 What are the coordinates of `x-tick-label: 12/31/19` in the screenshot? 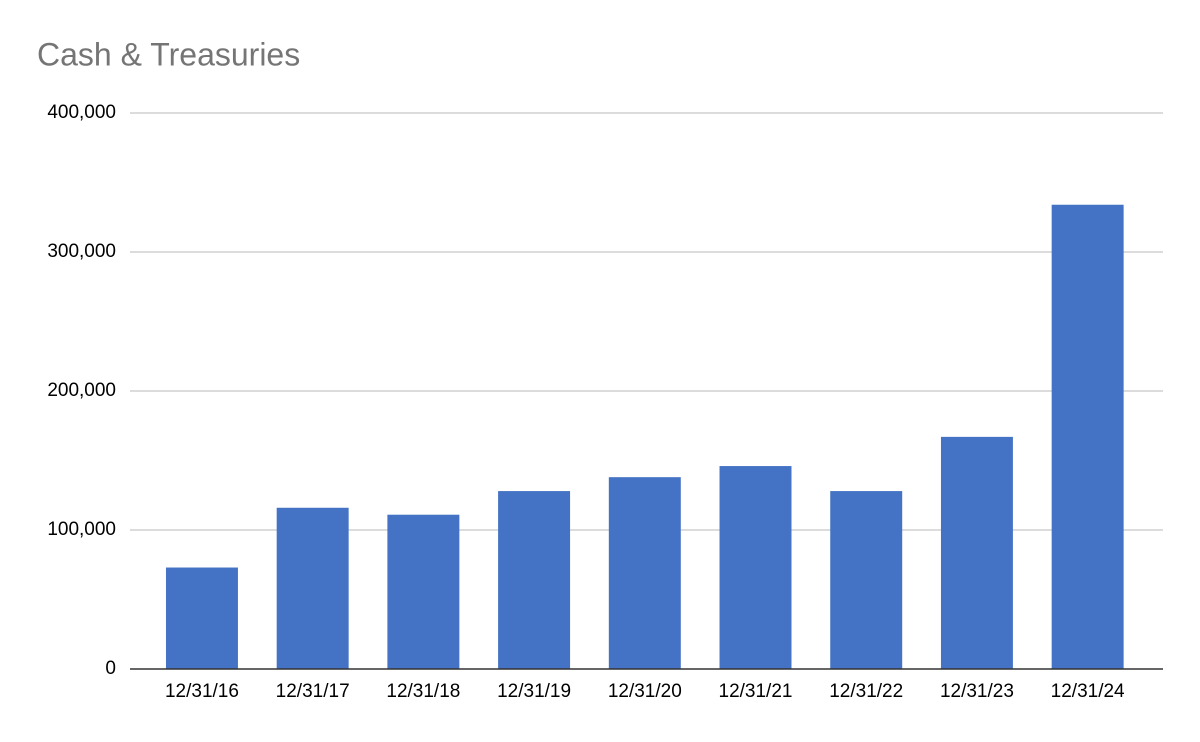 It's located at (534, 691).